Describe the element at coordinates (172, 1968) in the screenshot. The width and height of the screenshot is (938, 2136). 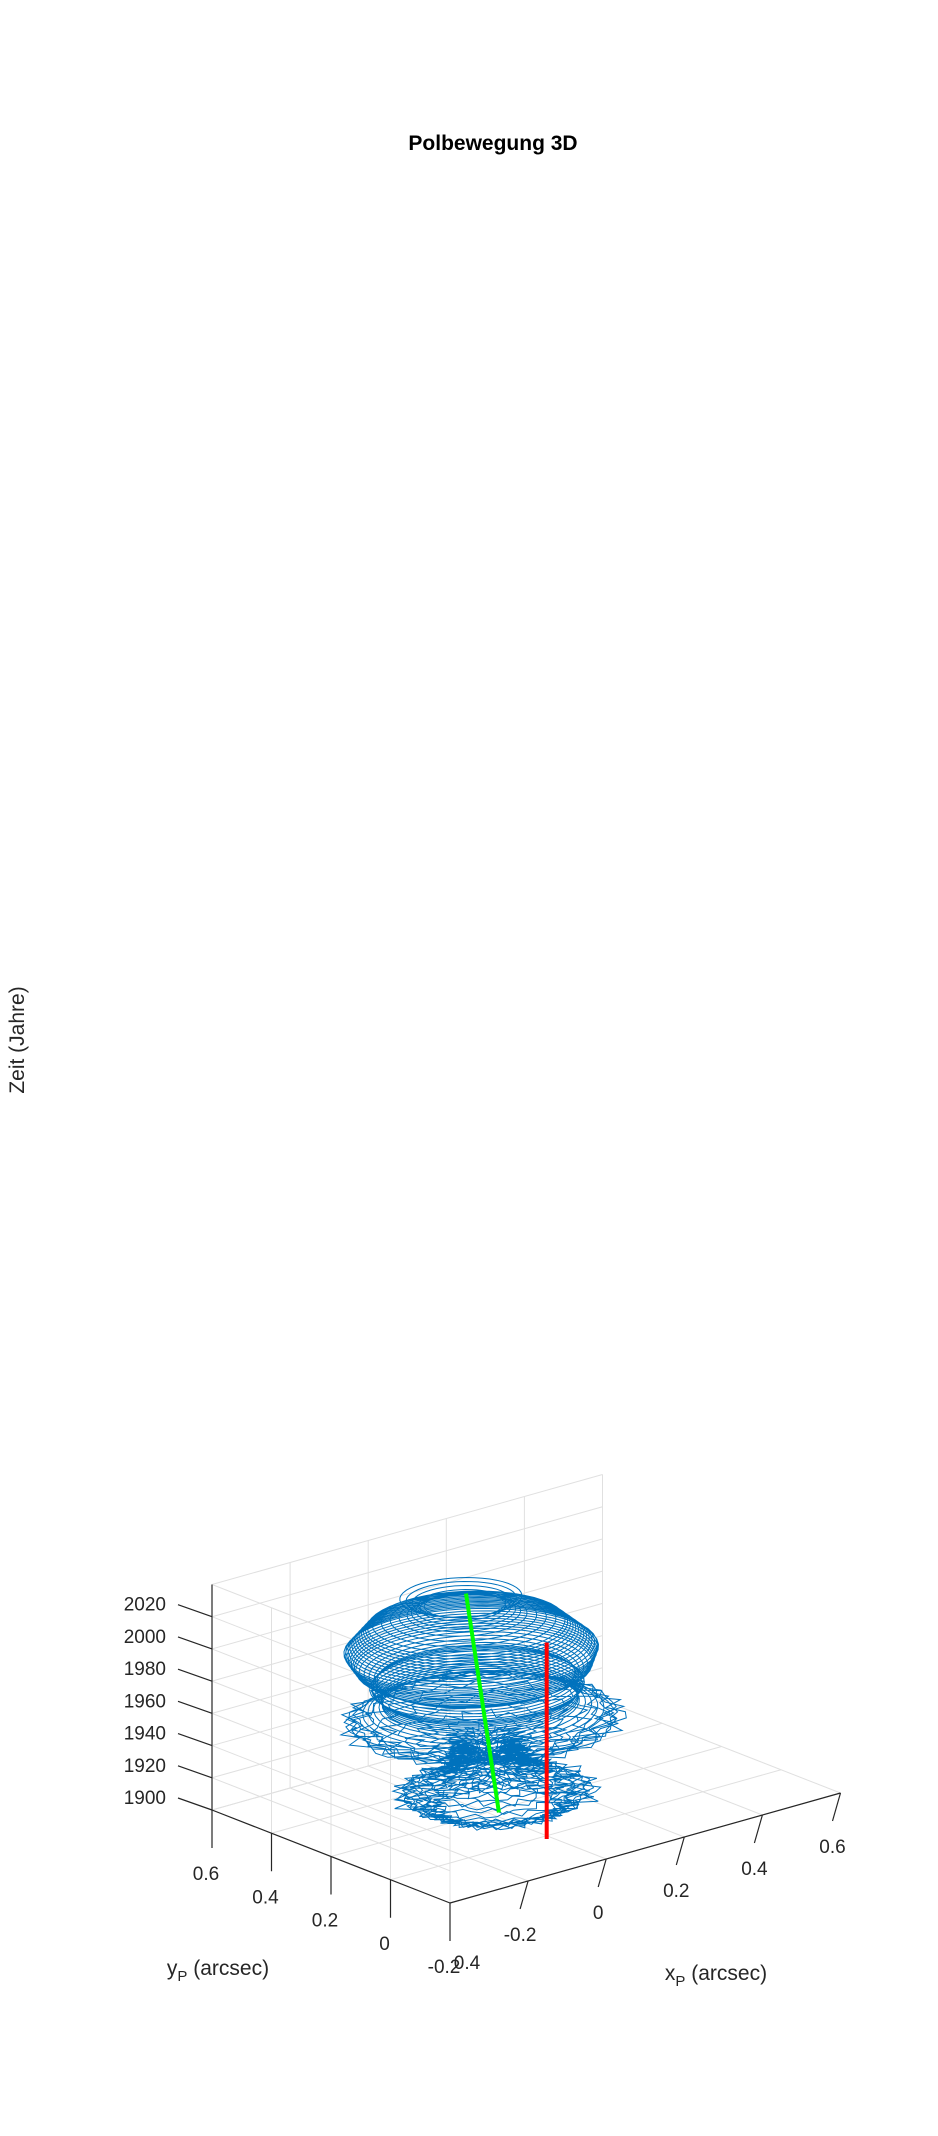
I see `y-axis-label-base: y` at that location.